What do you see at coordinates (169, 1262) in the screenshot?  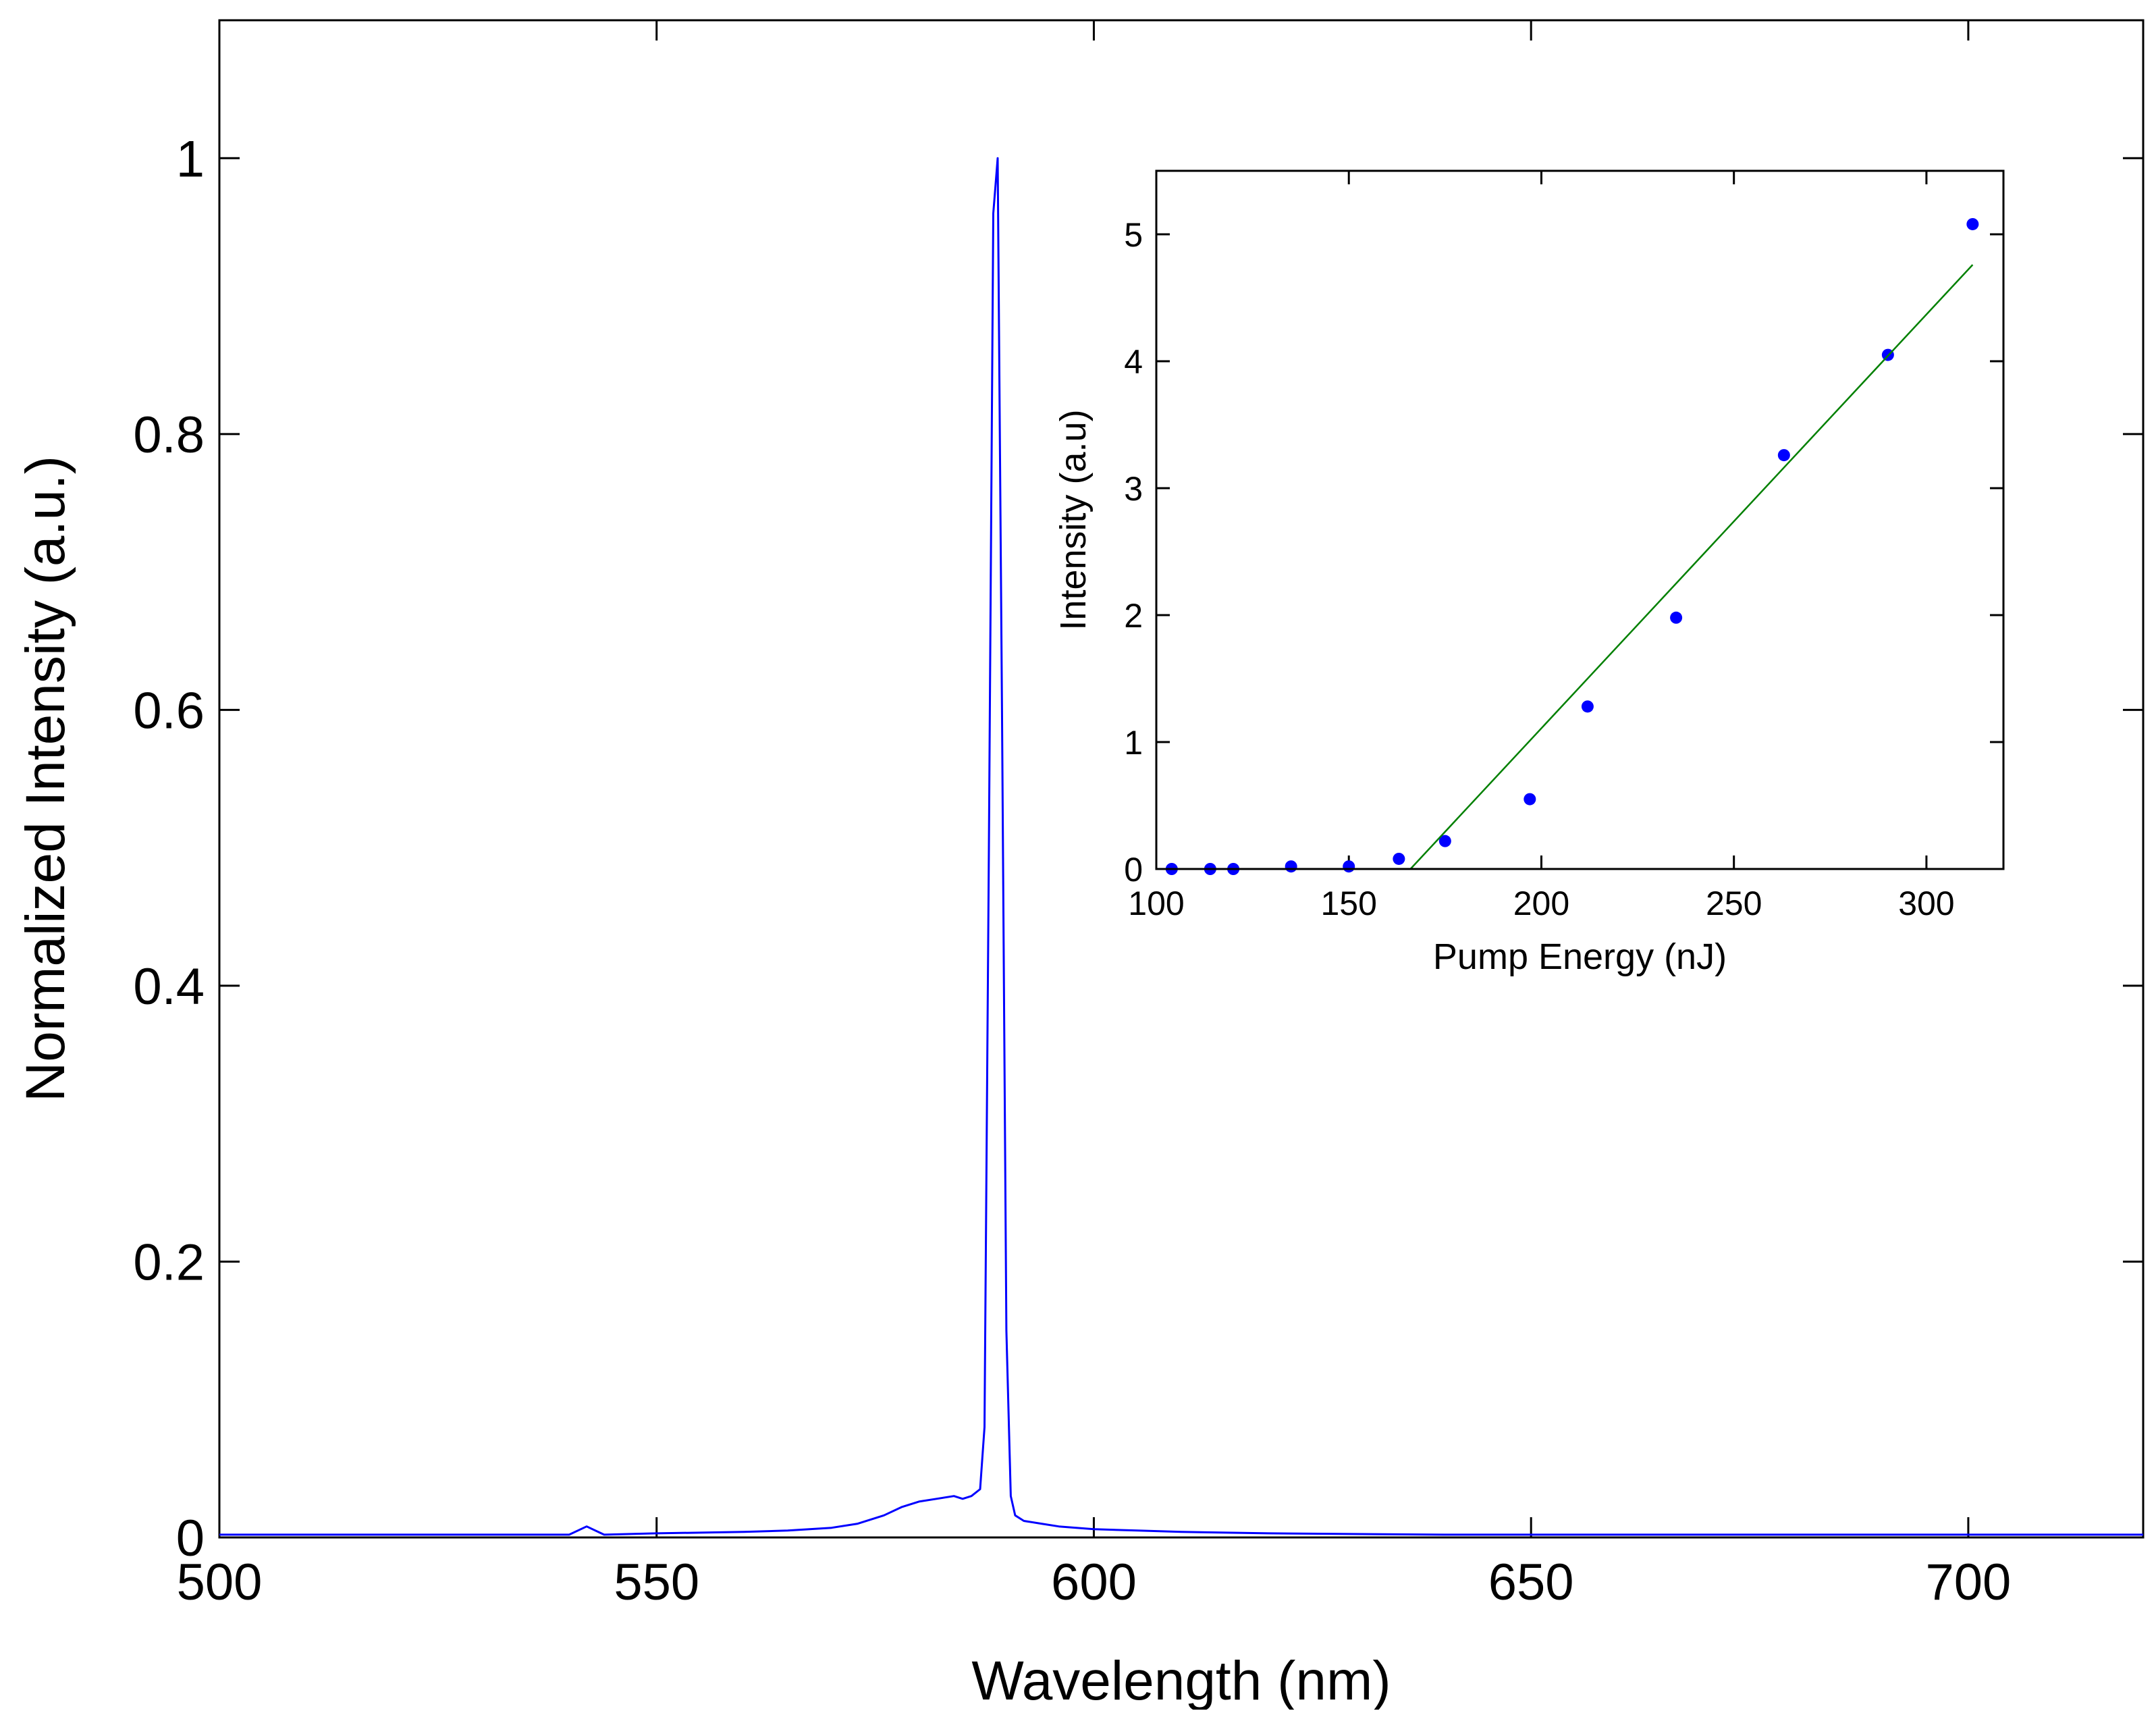 I see `main-y-tick-label: 0.2` at bounding box center [169, 1262].